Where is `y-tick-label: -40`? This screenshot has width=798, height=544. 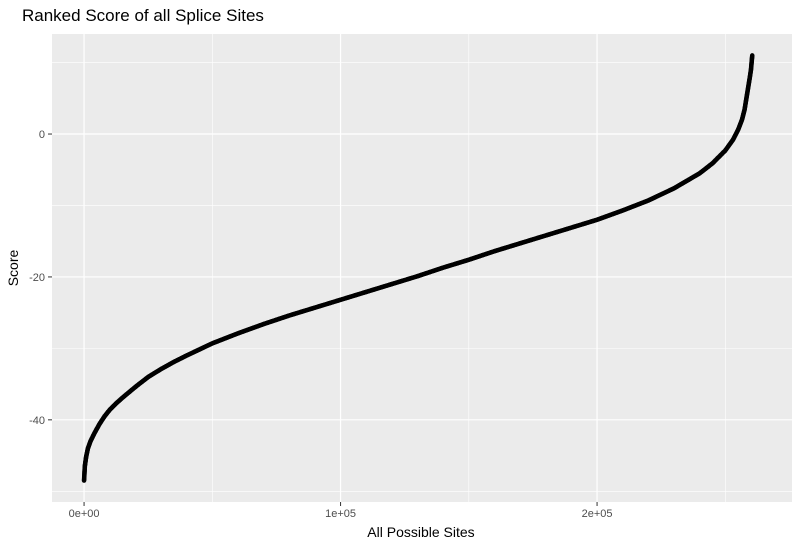
y-tick-label: -40 is located at coordinates (37, 421).